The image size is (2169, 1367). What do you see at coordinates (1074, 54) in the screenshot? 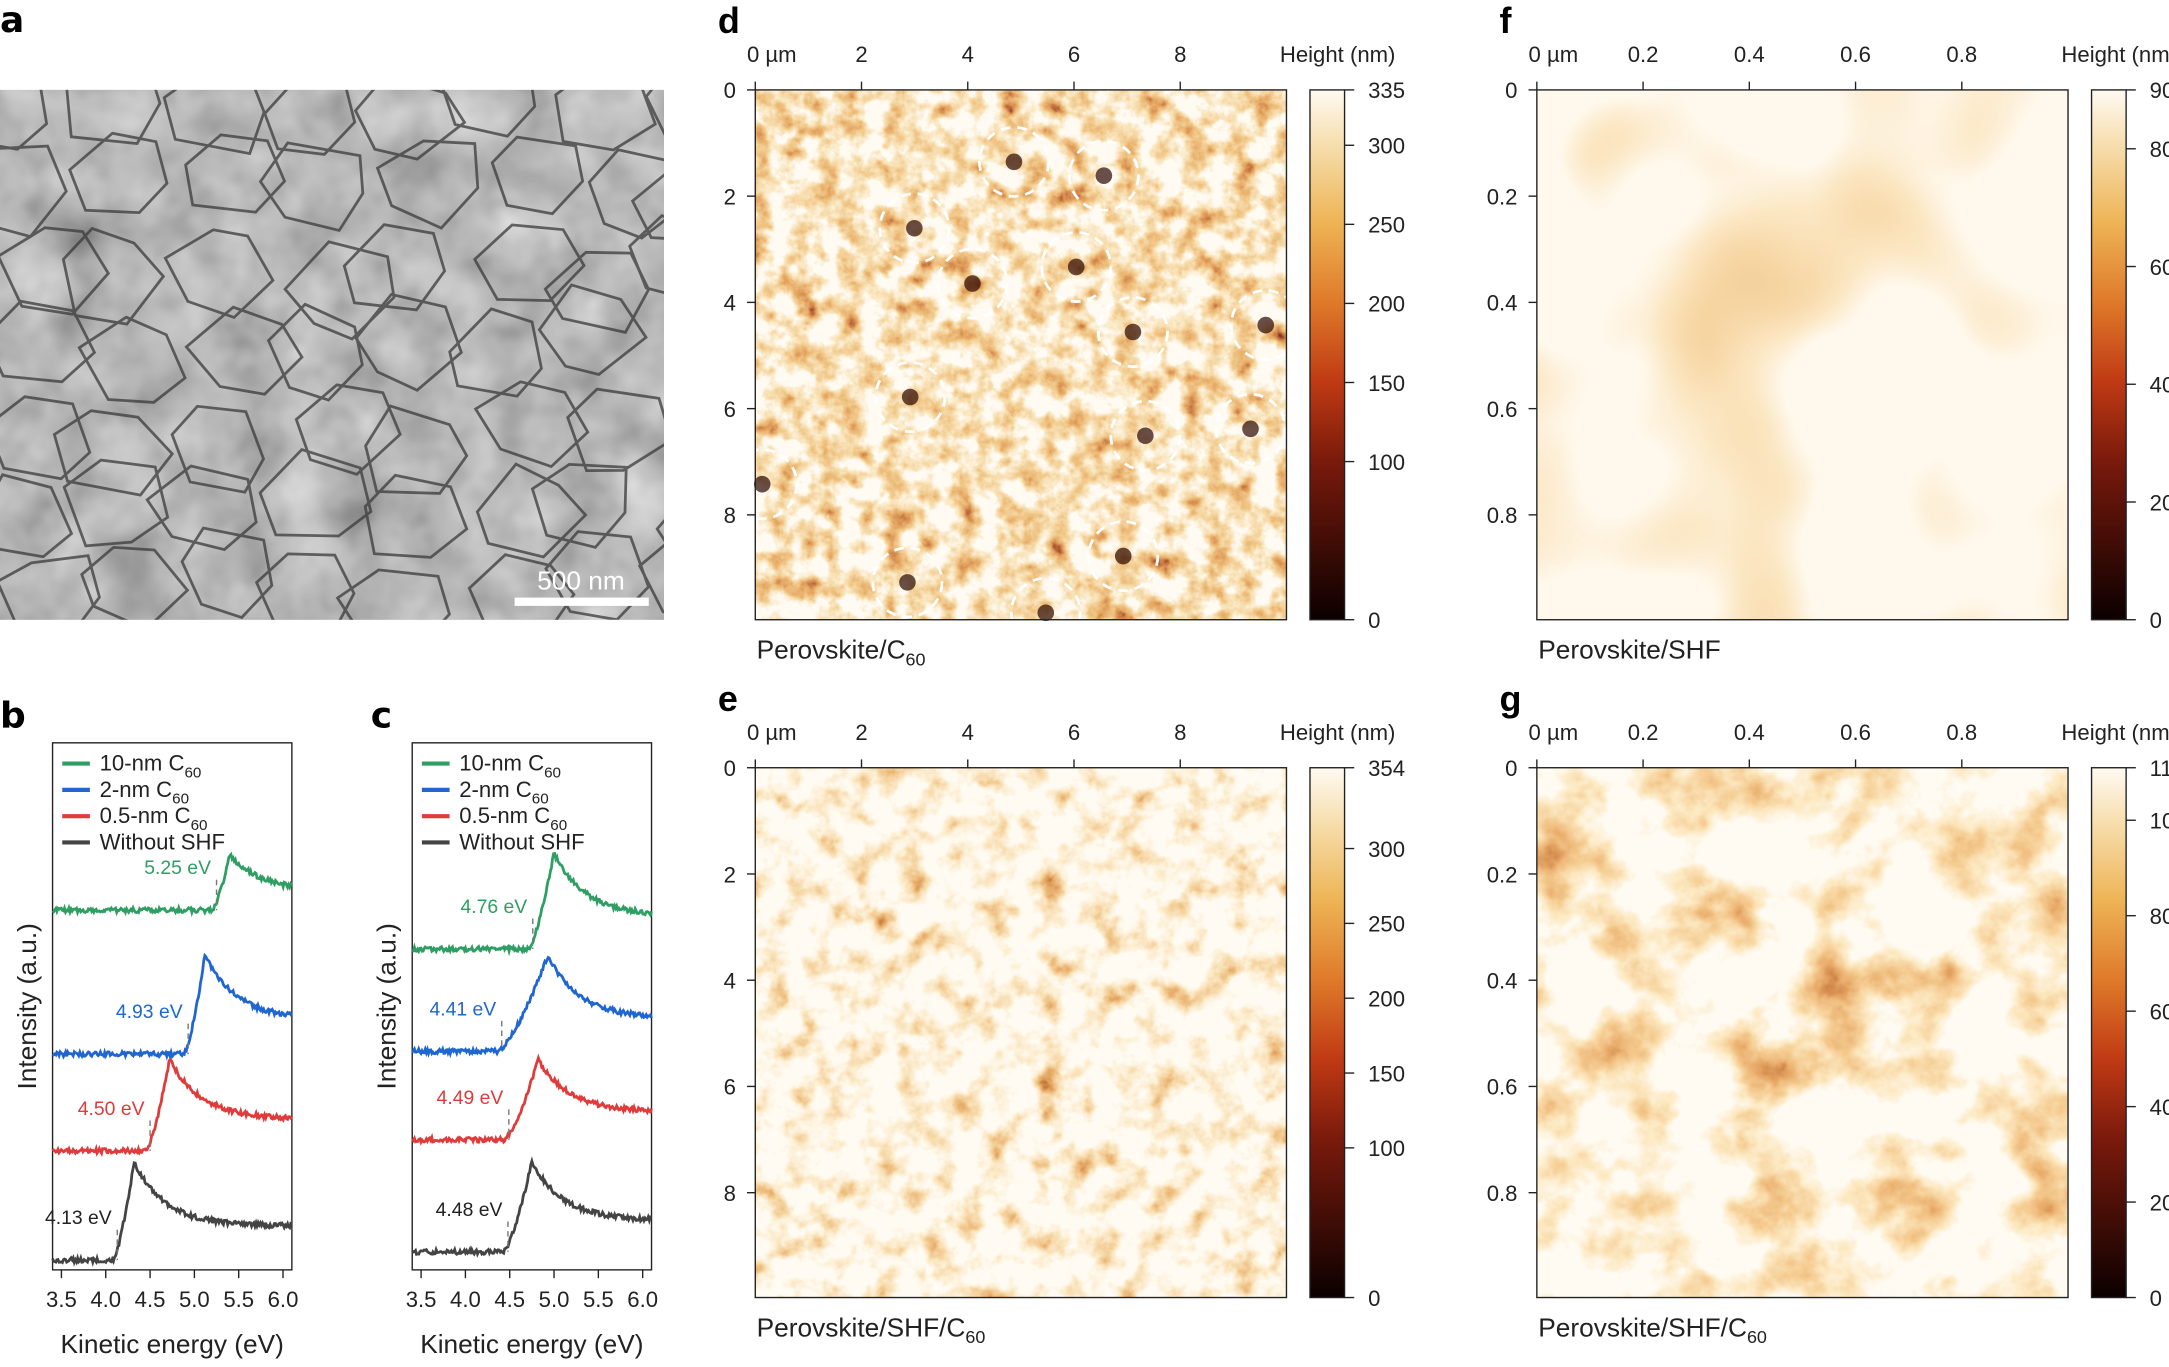
I see `x-tick-label: 6` at bounding box center [1074, 54].